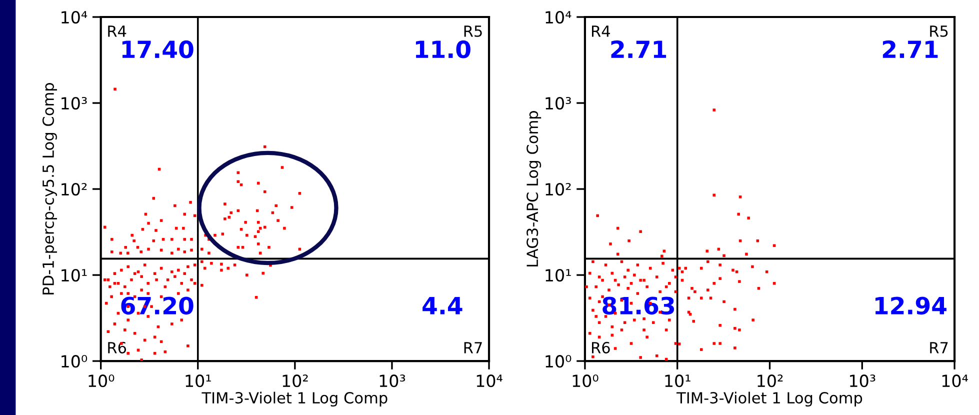 The height and width of the screenshot is (415, 979). I want to click on annotation: 67.20, so click(157, 305).